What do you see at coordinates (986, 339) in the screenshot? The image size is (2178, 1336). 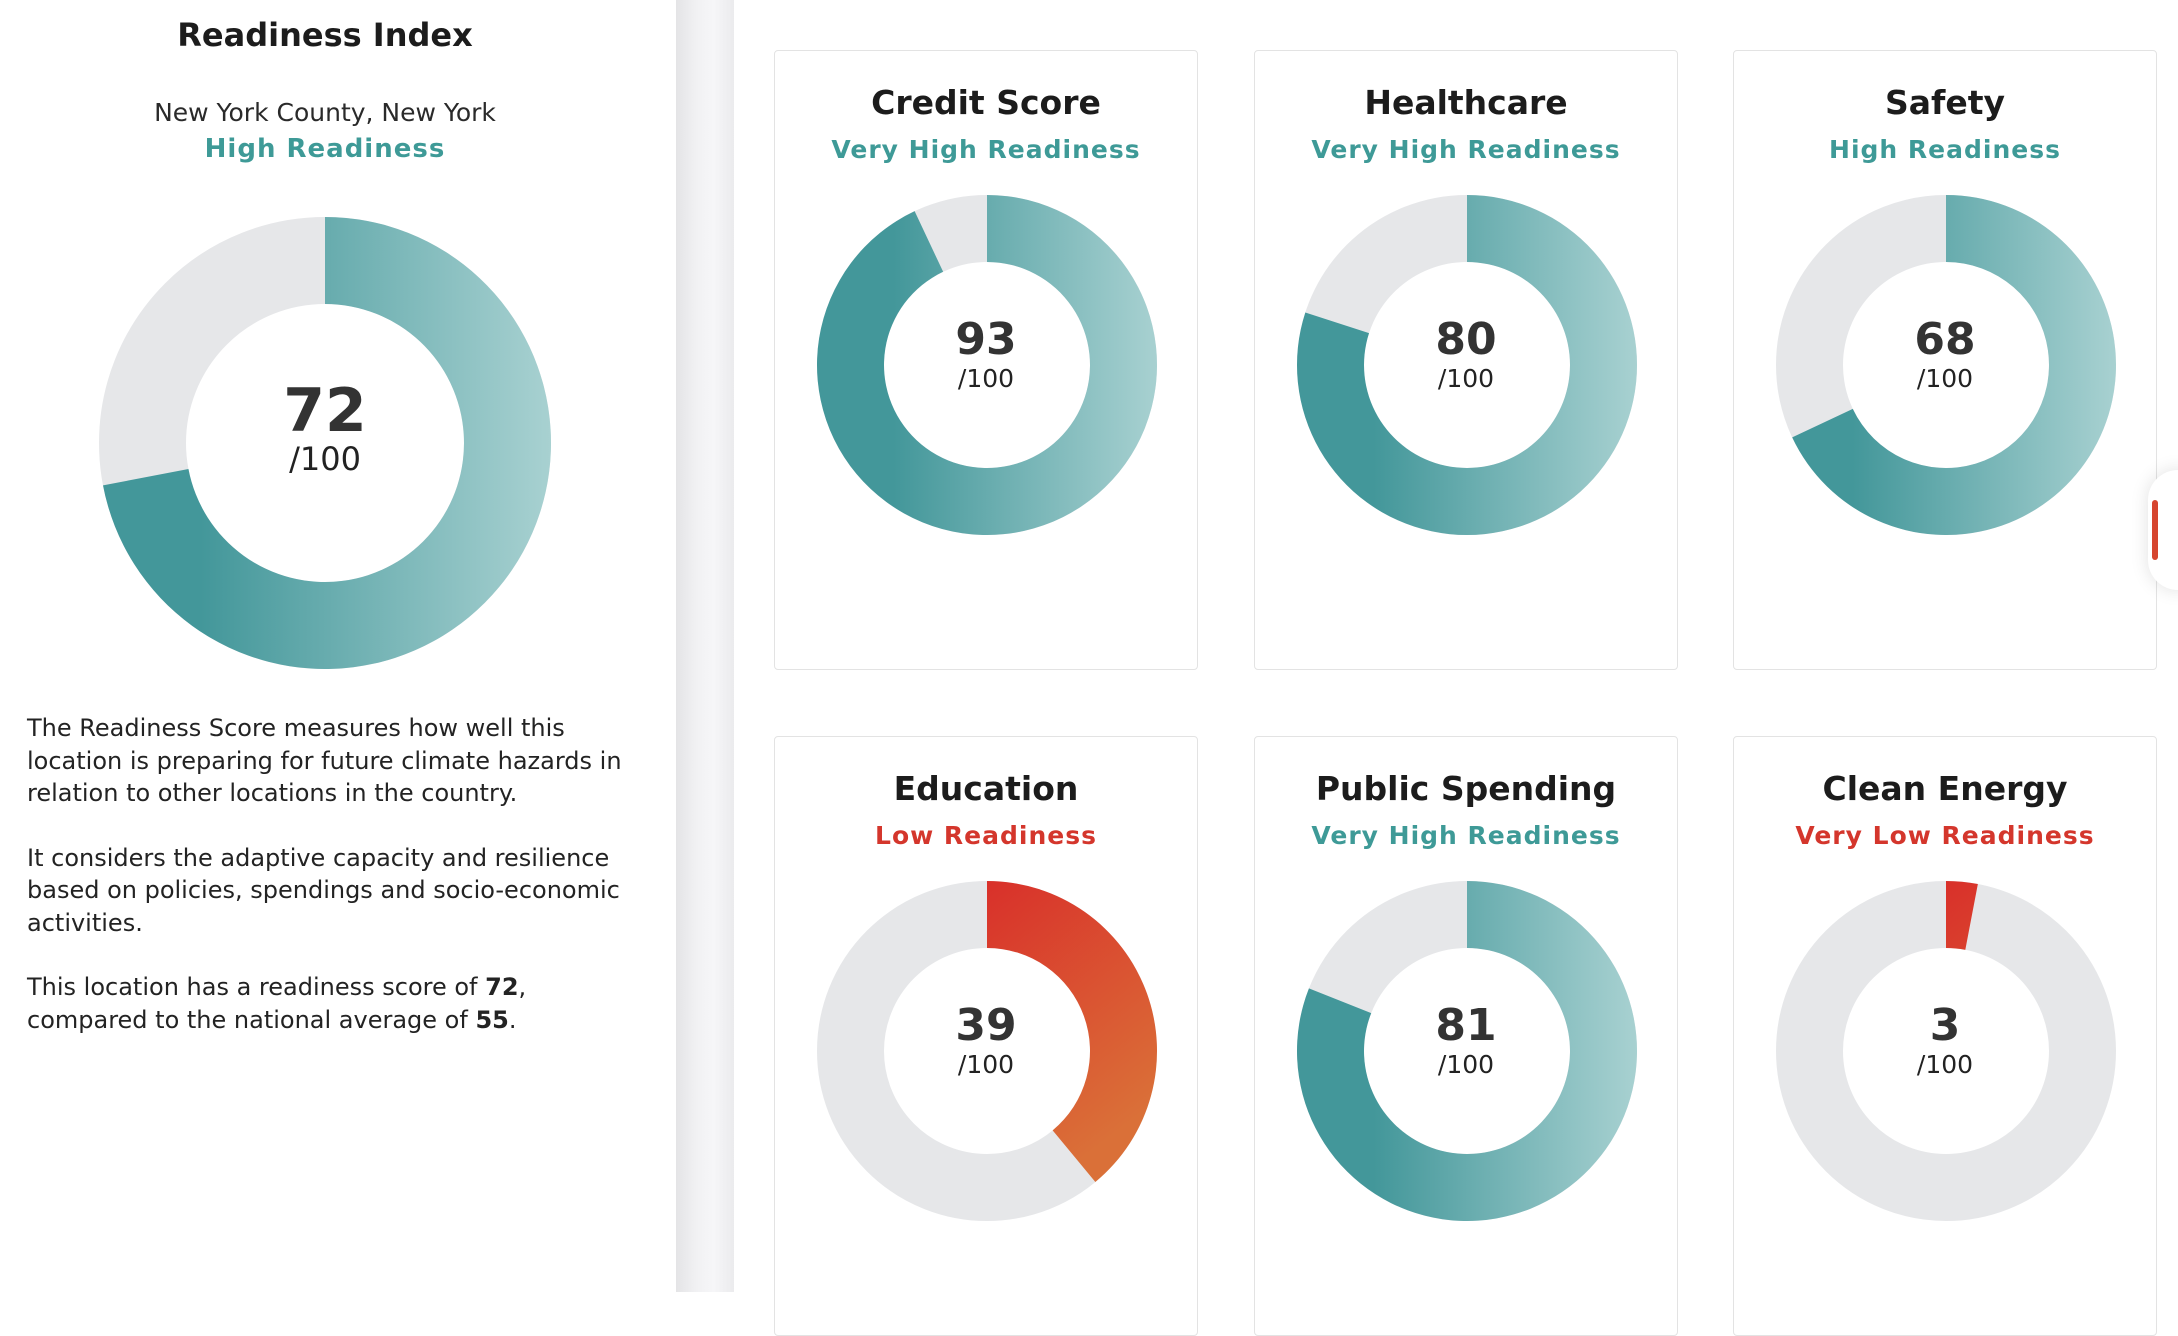 I see `card-score-value: 93` at bounding box center [986, 339].